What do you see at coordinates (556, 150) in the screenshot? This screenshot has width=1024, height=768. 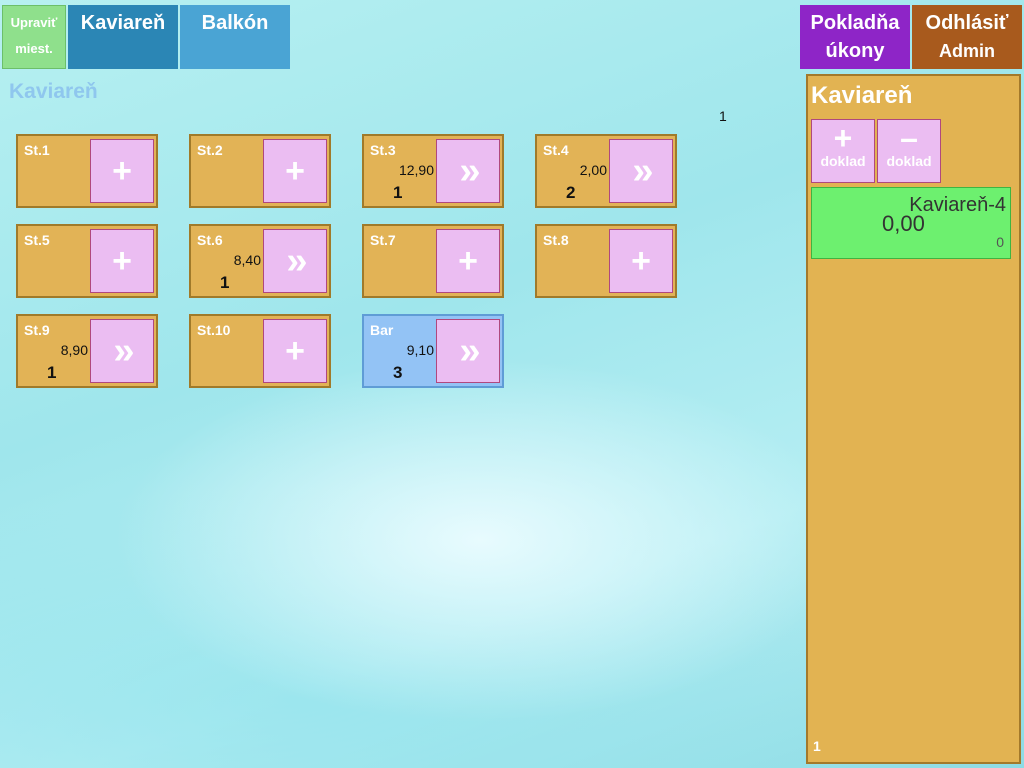 I see `table-name: St.4` at bounding box center [556, 150].